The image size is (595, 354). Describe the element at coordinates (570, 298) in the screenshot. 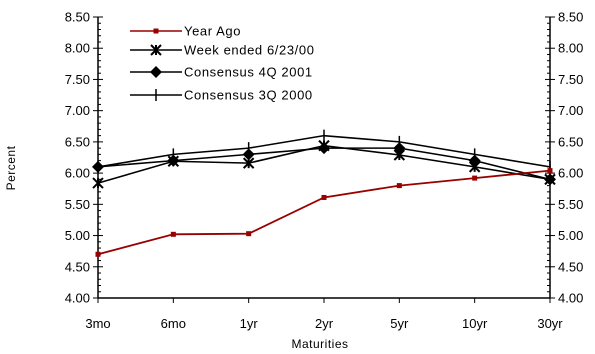

I see `y-tick-label-right: 4.00` at that location.